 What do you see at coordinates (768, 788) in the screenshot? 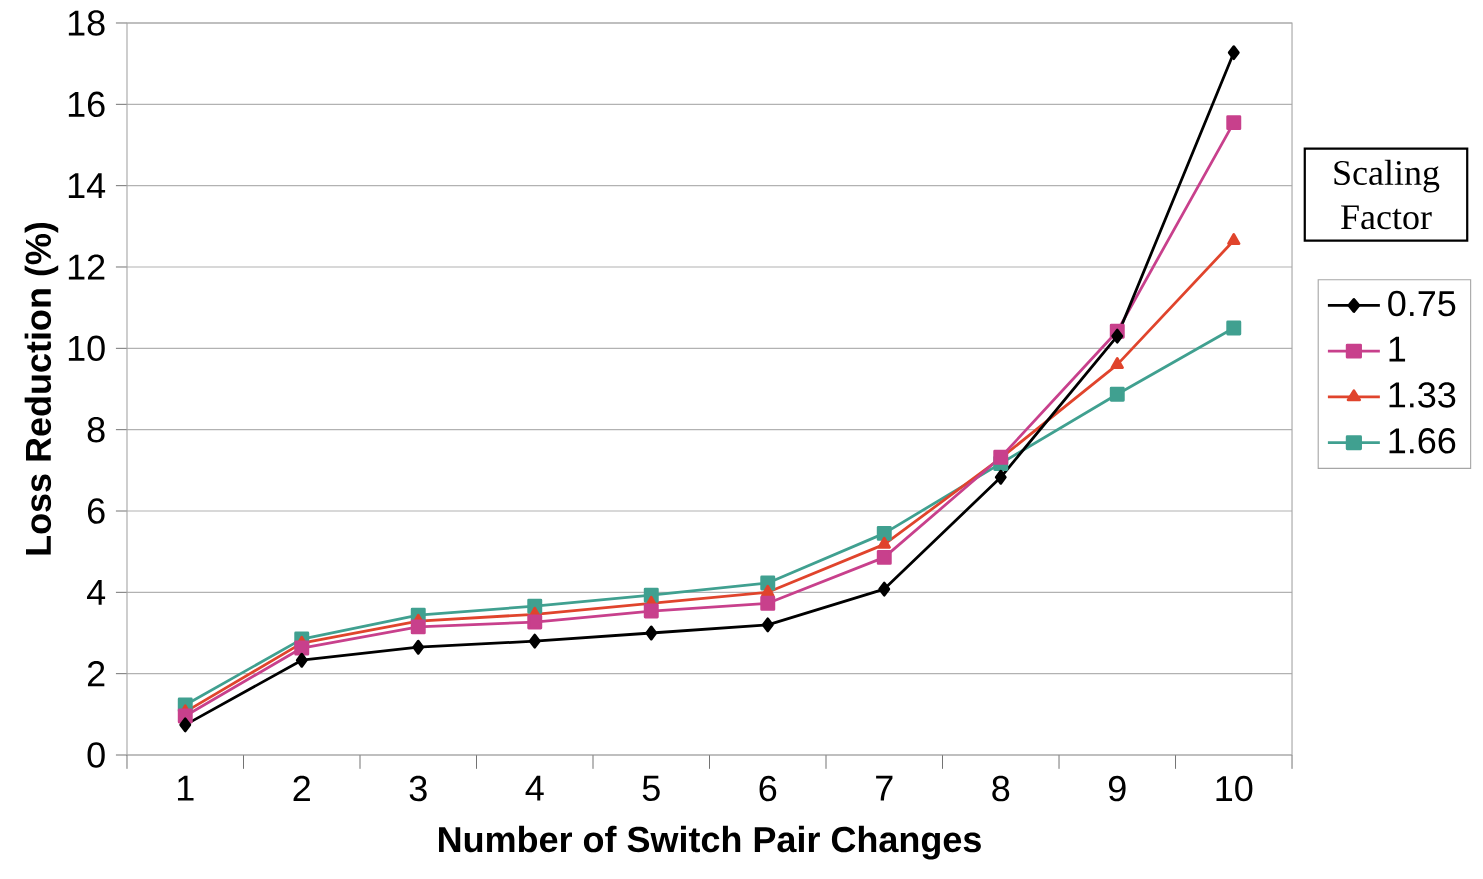
I see `x-tick-label: 6` at bounding box center [768, 788].